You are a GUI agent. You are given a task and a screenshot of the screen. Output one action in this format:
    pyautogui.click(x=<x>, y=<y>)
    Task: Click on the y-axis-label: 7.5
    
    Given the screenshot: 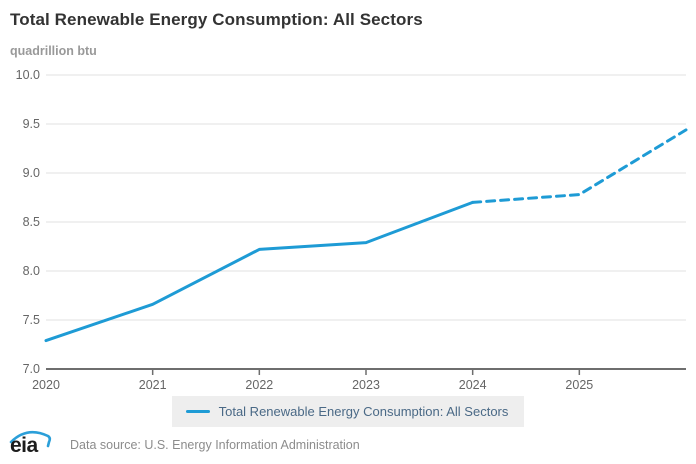 What is the action you would take?
    pyautogui.click(x=31, y=320)
    